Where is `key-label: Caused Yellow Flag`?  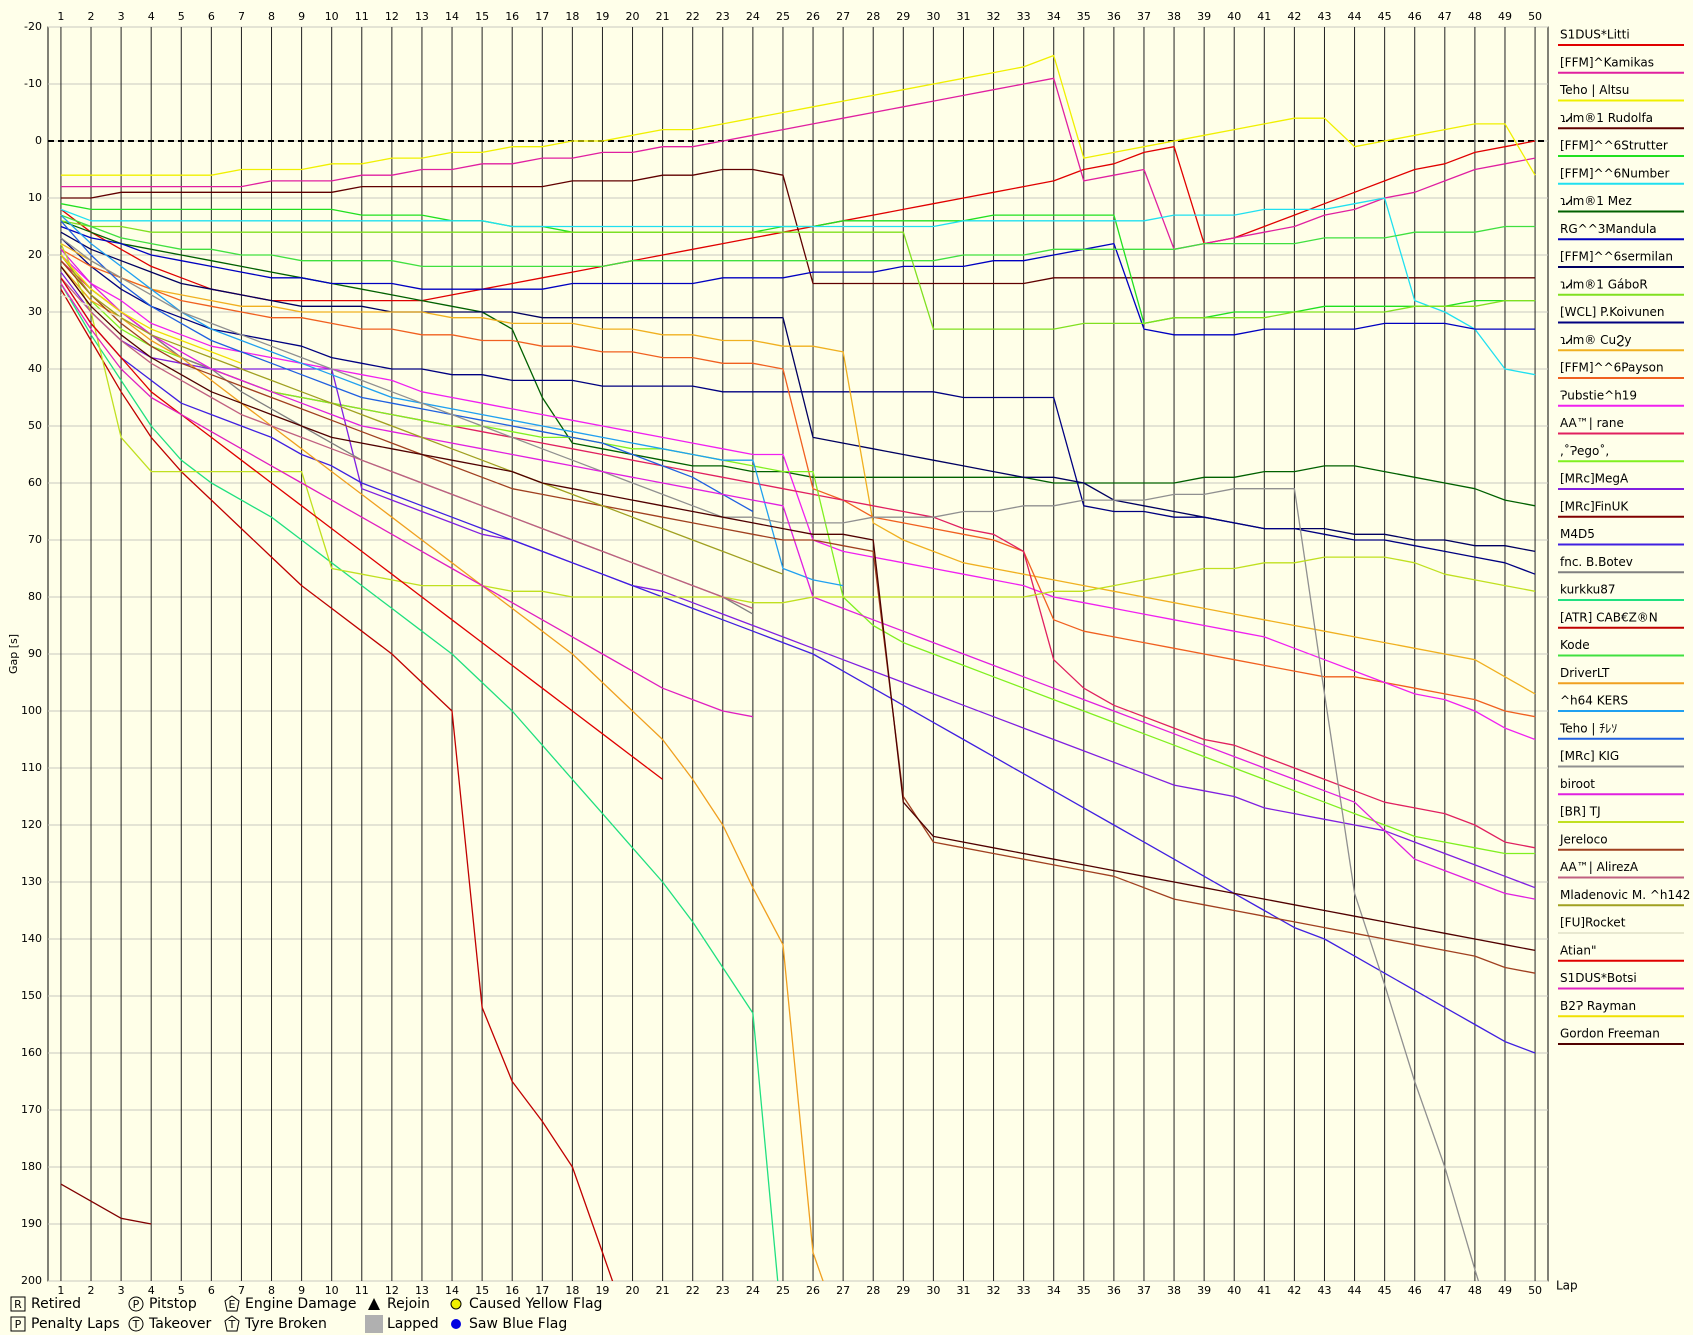 key-label: Caused Yellow Flag is located at coordinates (535, 1304).